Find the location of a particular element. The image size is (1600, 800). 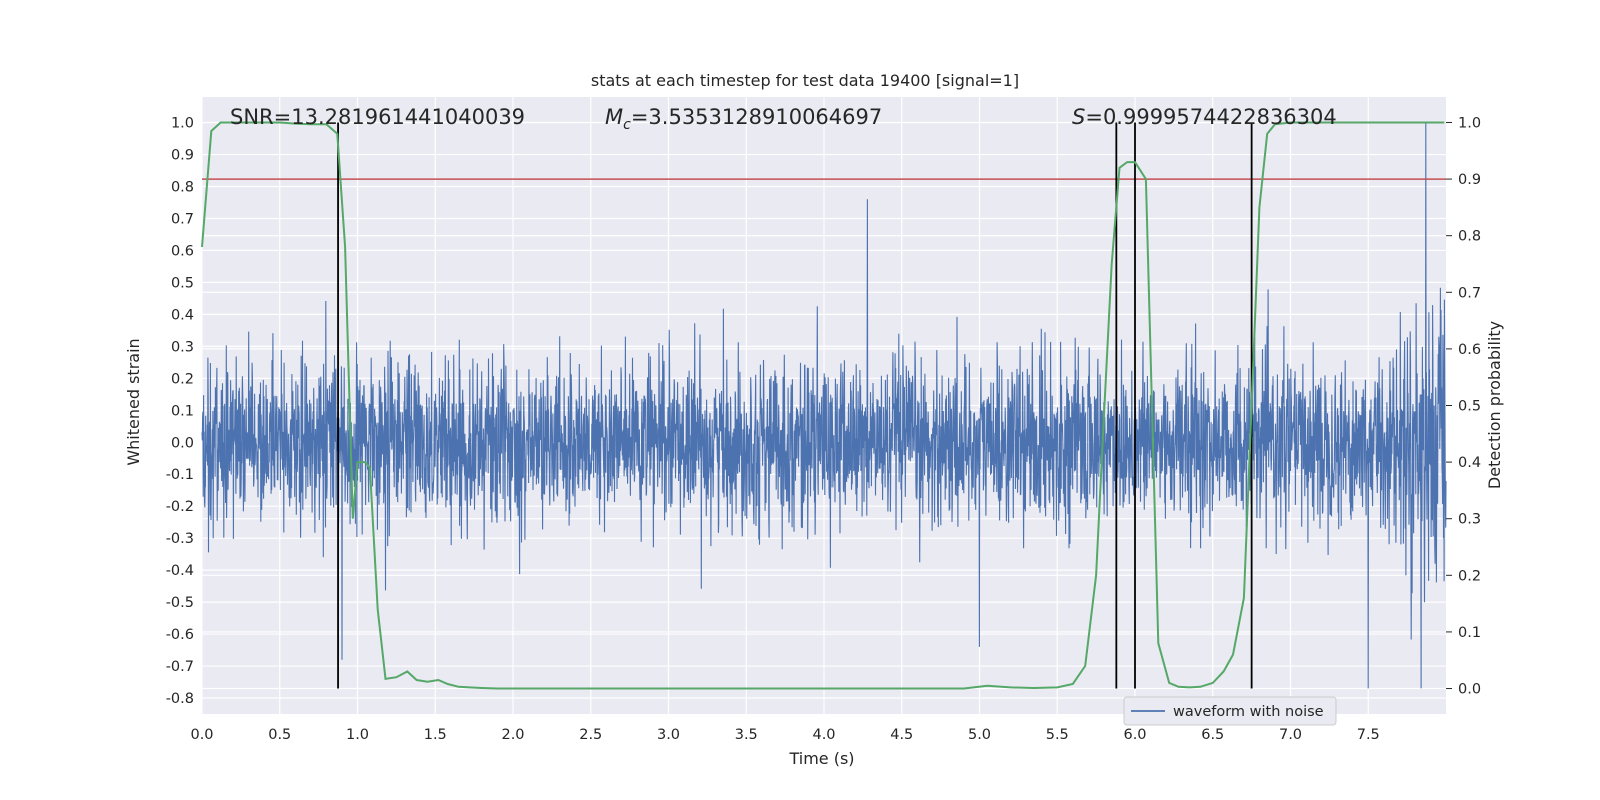

y-right-tick-label: 0.0 is located at coordinates (1469, 690).